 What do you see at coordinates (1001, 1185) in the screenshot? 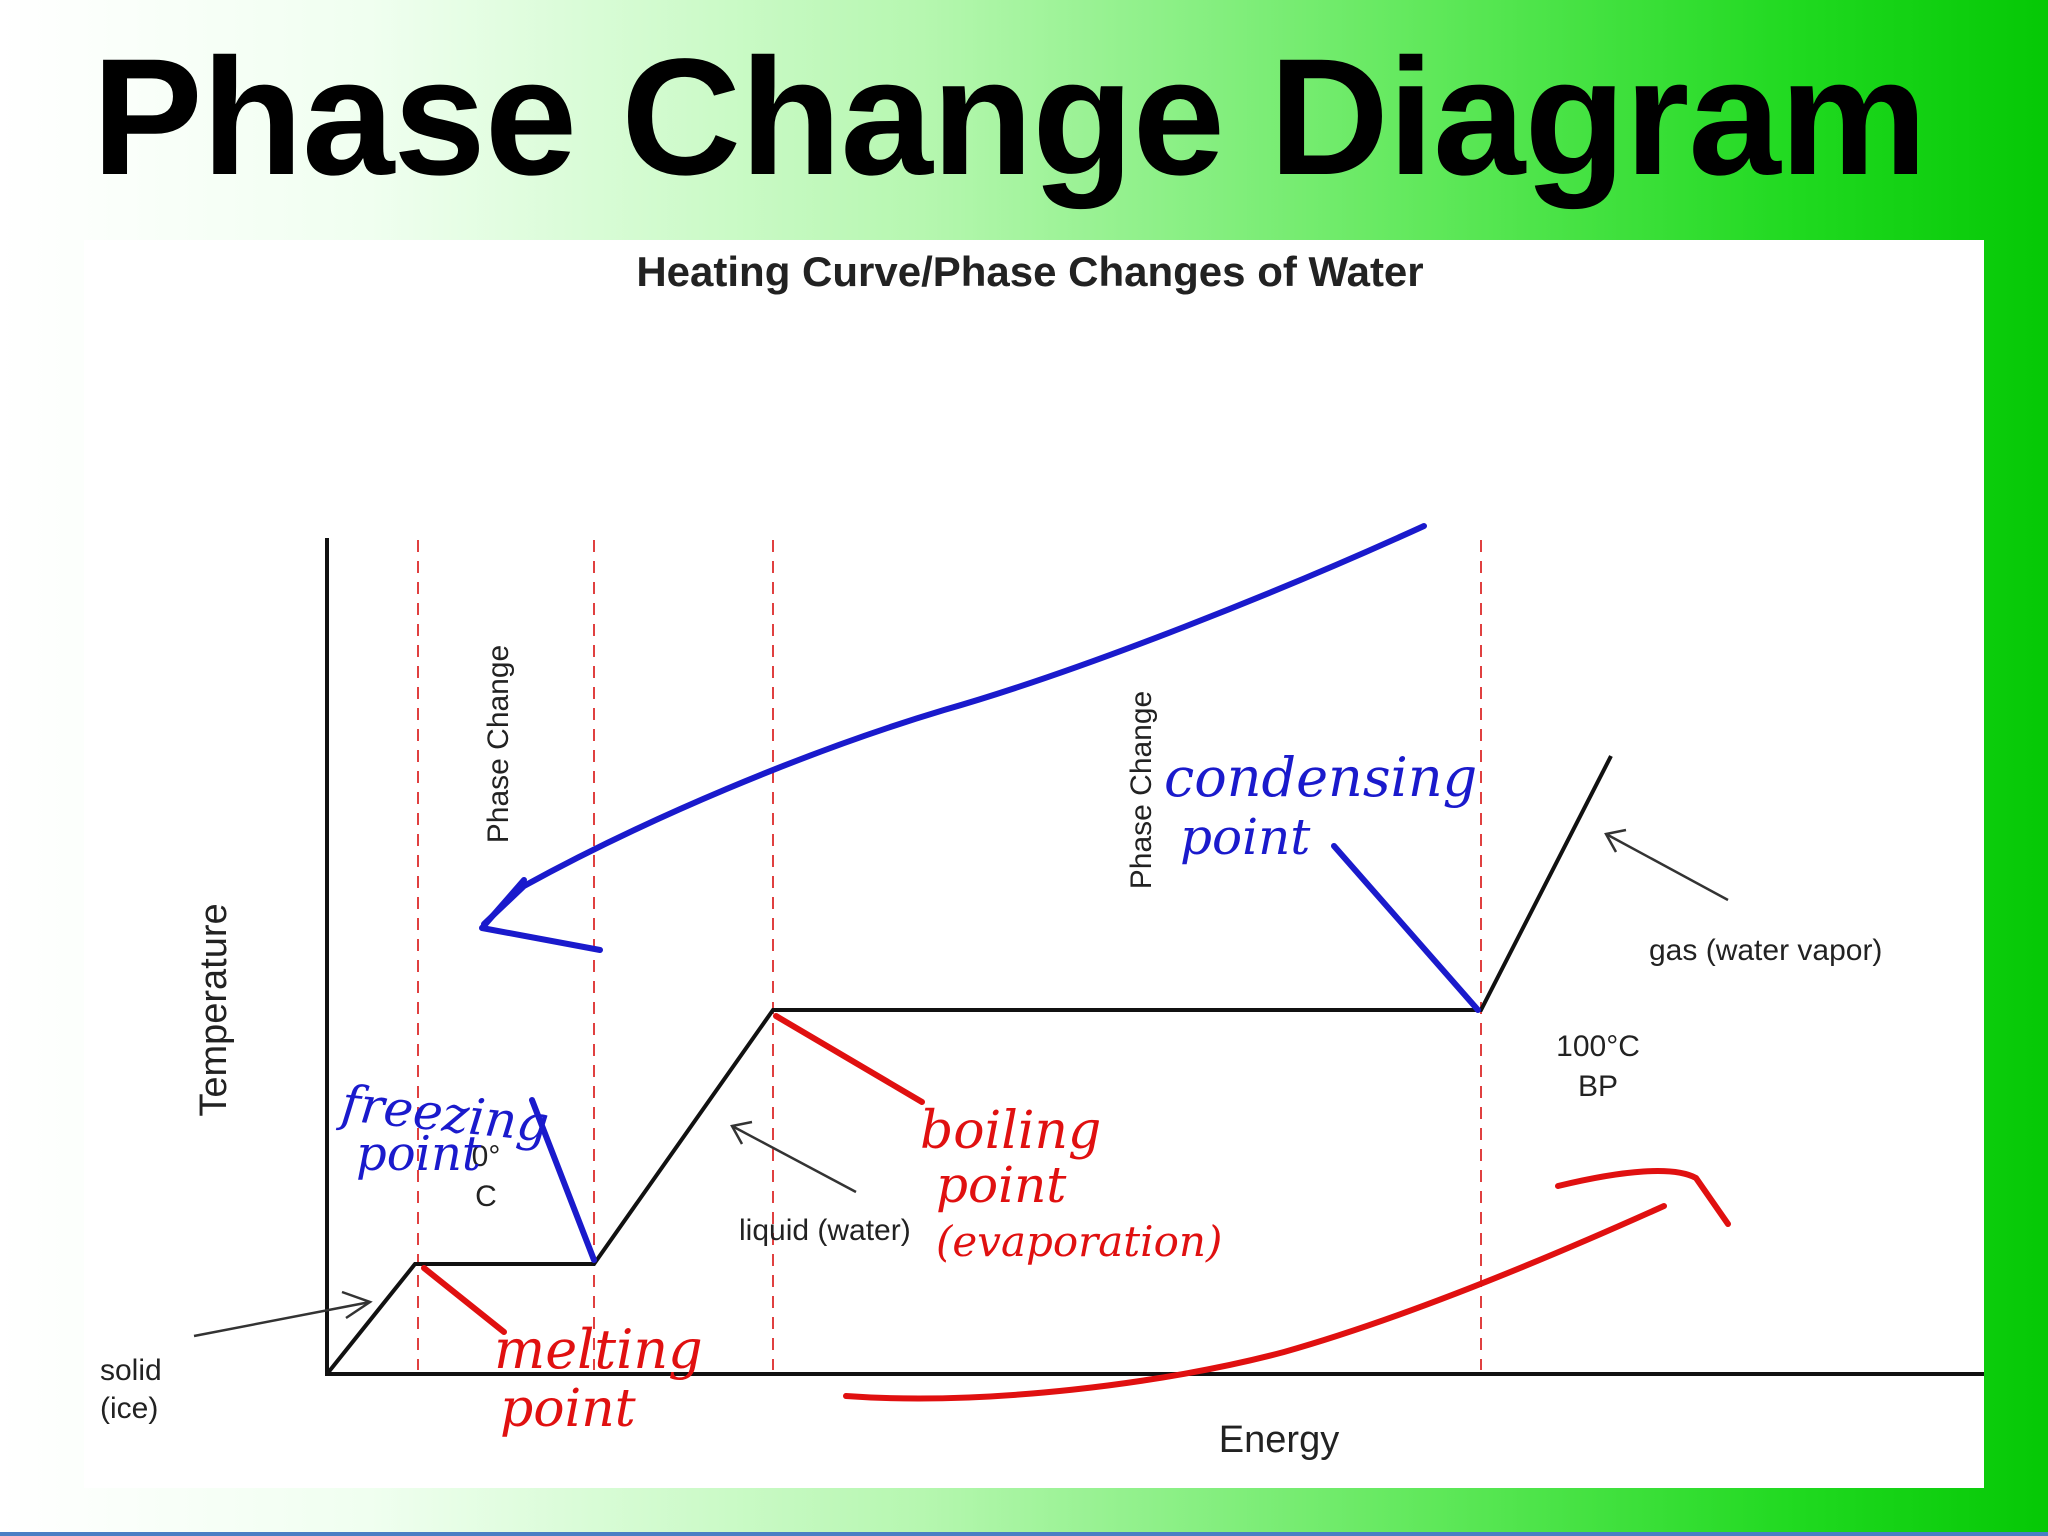
I see `boiling-annotation-2: point` at bounding box center [1001, 1185].